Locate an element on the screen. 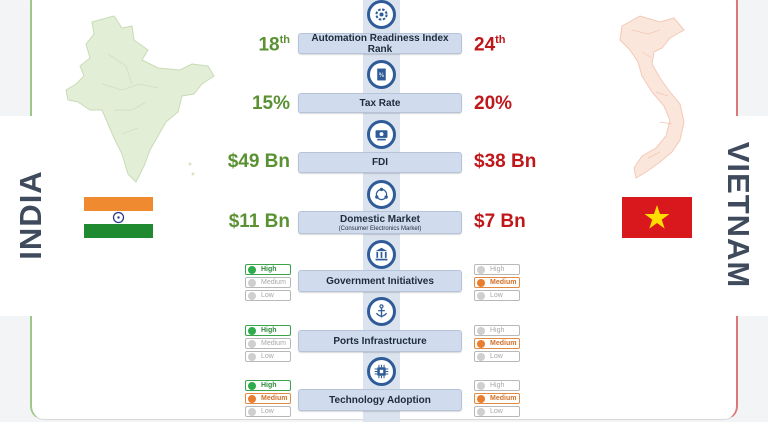  india-flag is located at coordinates (118, 217).